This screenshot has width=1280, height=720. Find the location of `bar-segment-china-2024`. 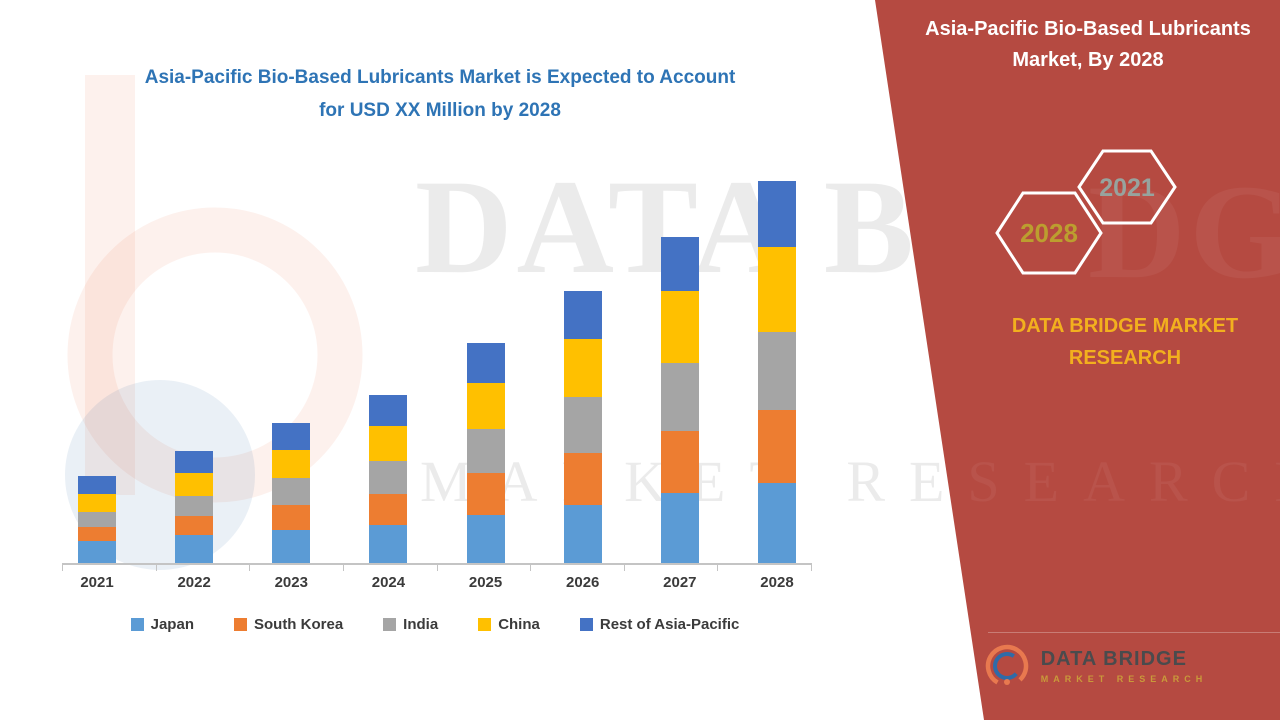

bar-segment-china-2024 is located at coordinates (388, 443).